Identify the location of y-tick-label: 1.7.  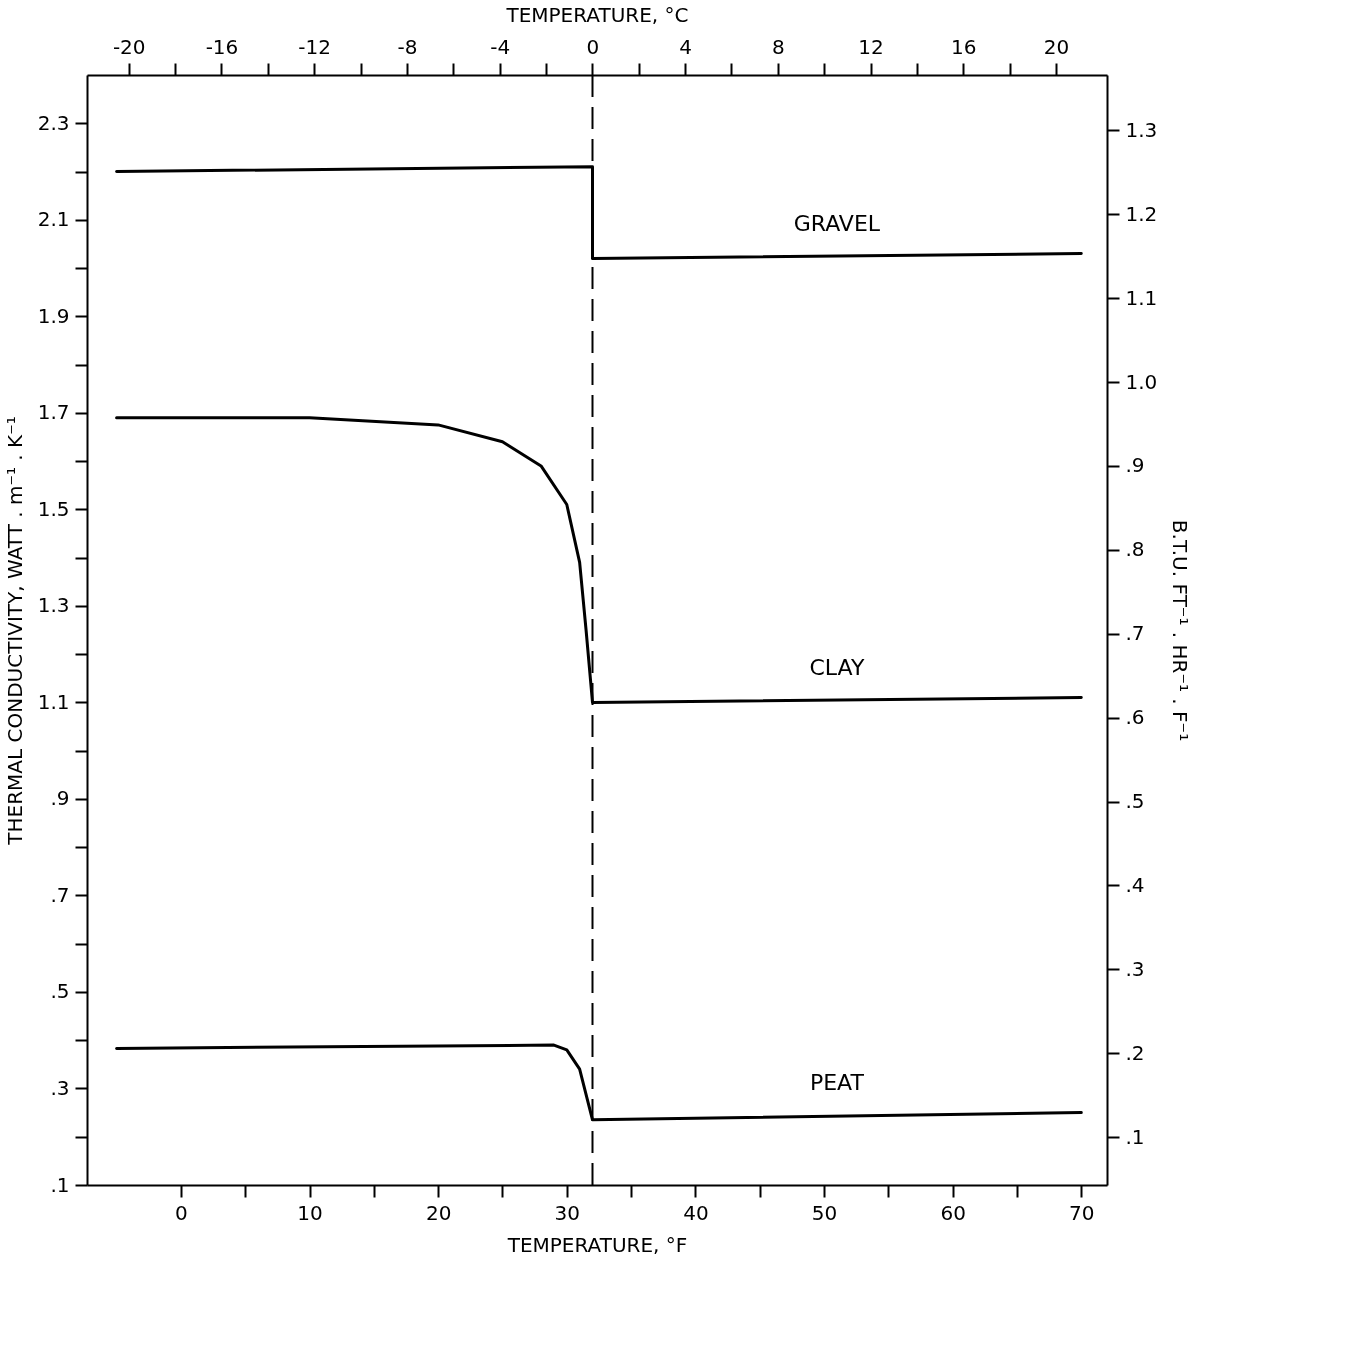
(53, 412).